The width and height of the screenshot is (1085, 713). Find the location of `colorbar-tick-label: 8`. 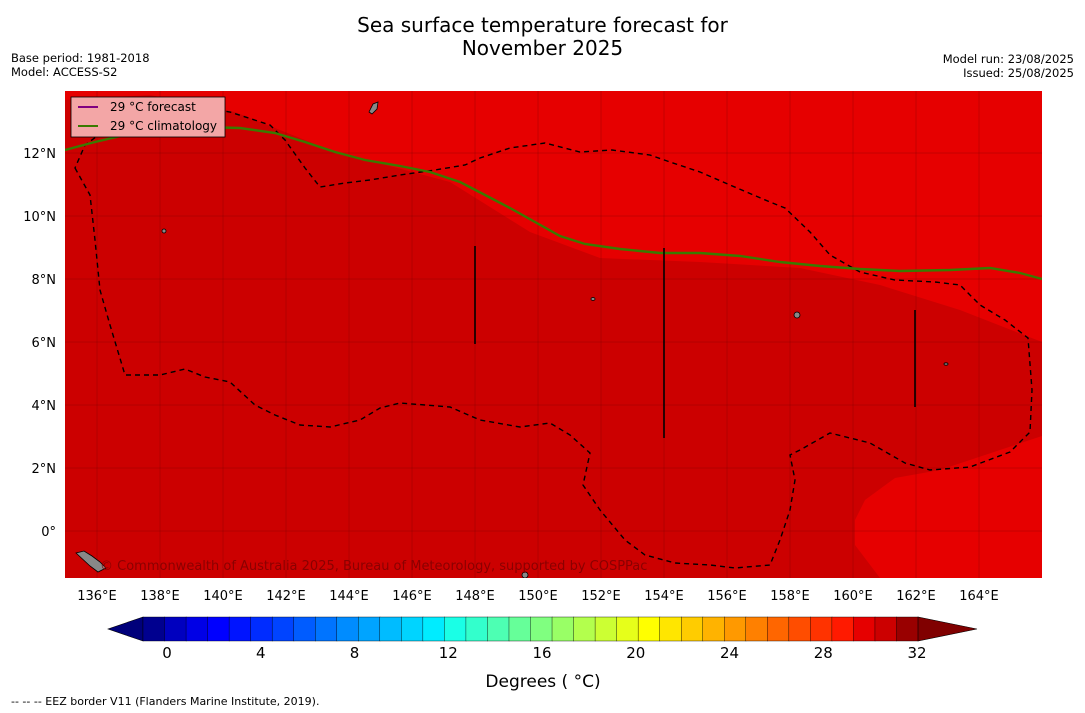

colorbar-tick-label: 8 is located at coordinates (355, 653).